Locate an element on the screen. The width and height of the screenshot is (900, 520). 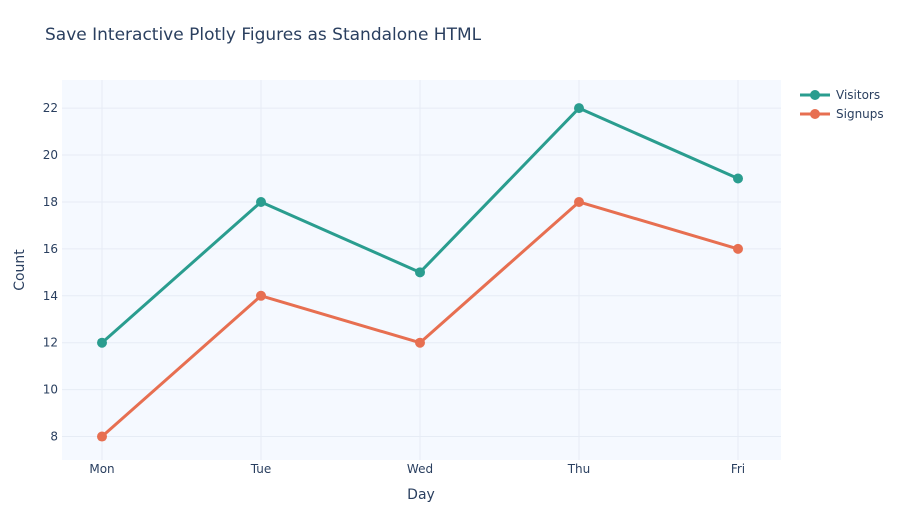
legend-marker-signups is located at coordinates (815, 114).